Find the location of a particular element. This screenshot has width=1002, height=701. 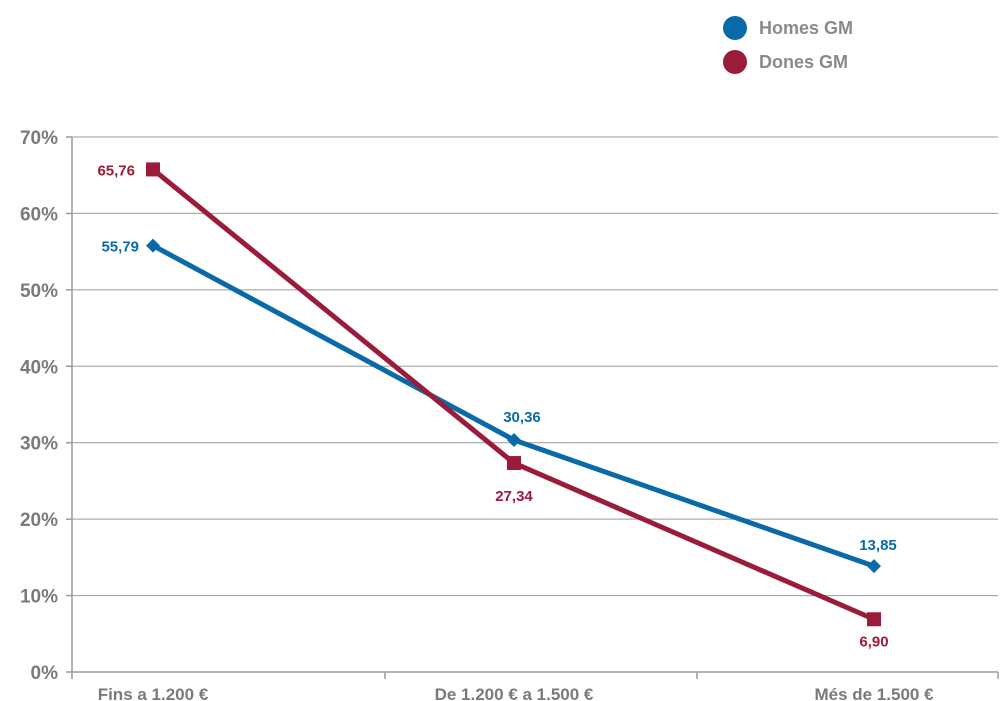

y-tick-label: 20% is located at coordinates (39, 520).